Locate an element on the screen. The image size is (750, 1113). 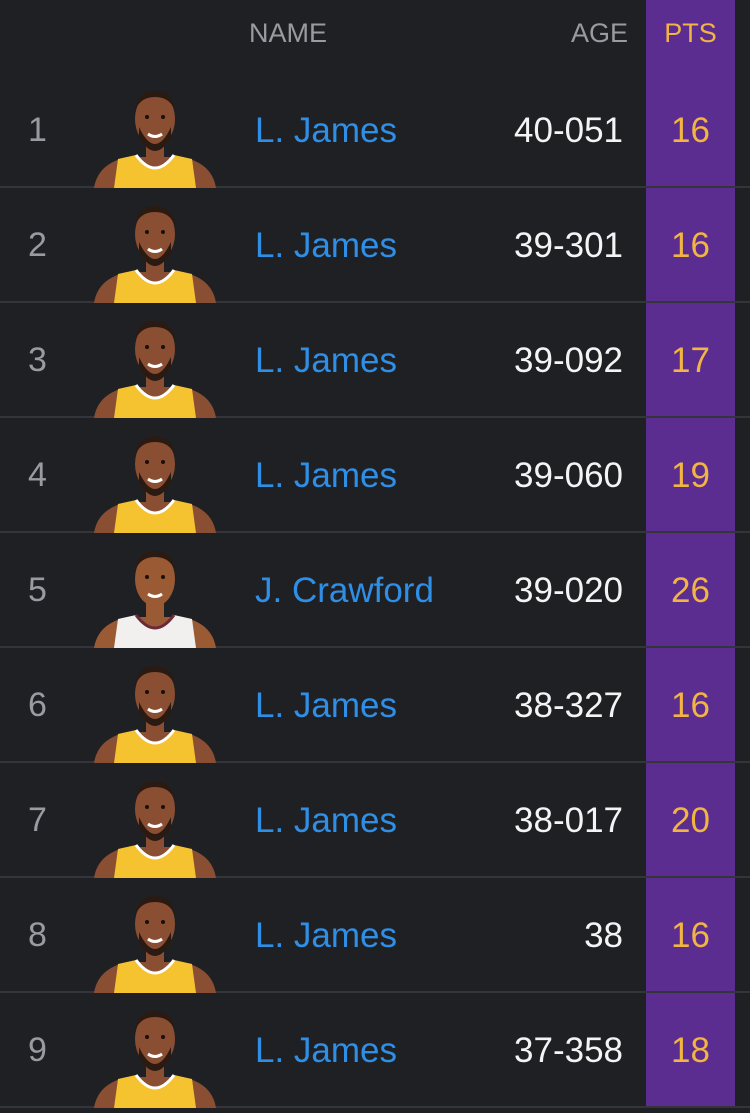
header-pts: PTS is located at coordinates (690, 33).